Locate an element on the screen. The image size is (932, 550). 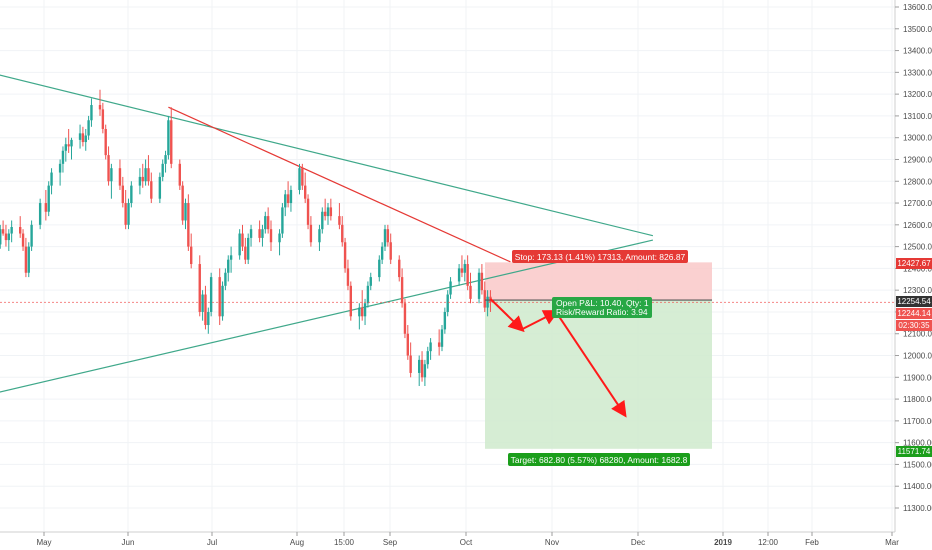
y-tick-label: 12600.00 is located at coordinates (917, 225).